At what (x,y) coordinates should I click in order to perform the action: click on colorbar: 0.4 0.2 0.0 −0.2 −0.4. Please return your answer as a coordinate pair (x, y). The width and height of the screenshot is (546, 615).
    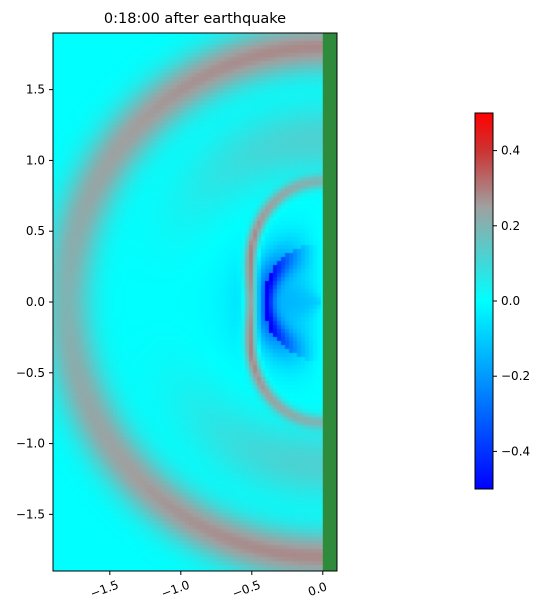
    Looking at the image, I should click on (502, 301).